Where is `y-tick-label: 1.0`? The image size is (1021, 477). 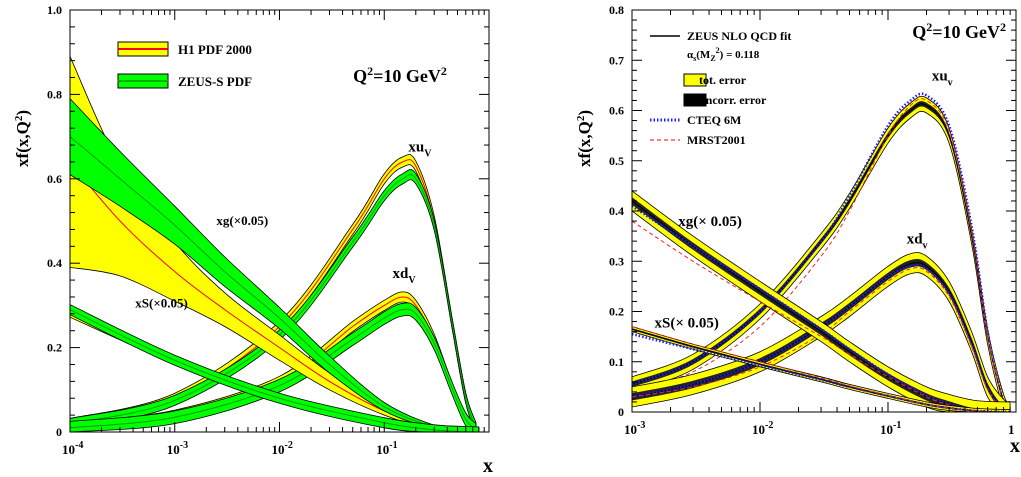
y-tick-label: 1.0 is located at coordinates (54, 10).